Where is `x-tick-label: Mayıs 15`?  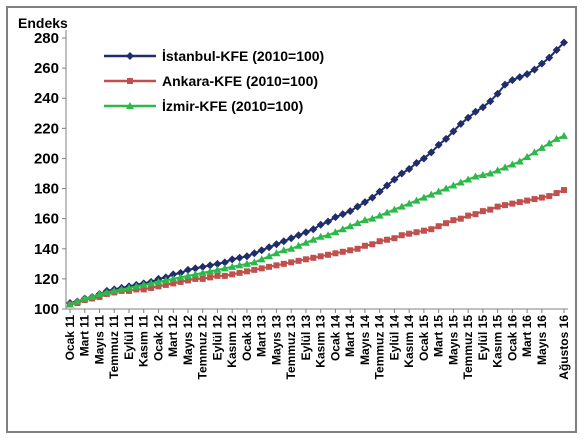 x-tick-label: Mayıs 15 is located at coordinates (453, 340).